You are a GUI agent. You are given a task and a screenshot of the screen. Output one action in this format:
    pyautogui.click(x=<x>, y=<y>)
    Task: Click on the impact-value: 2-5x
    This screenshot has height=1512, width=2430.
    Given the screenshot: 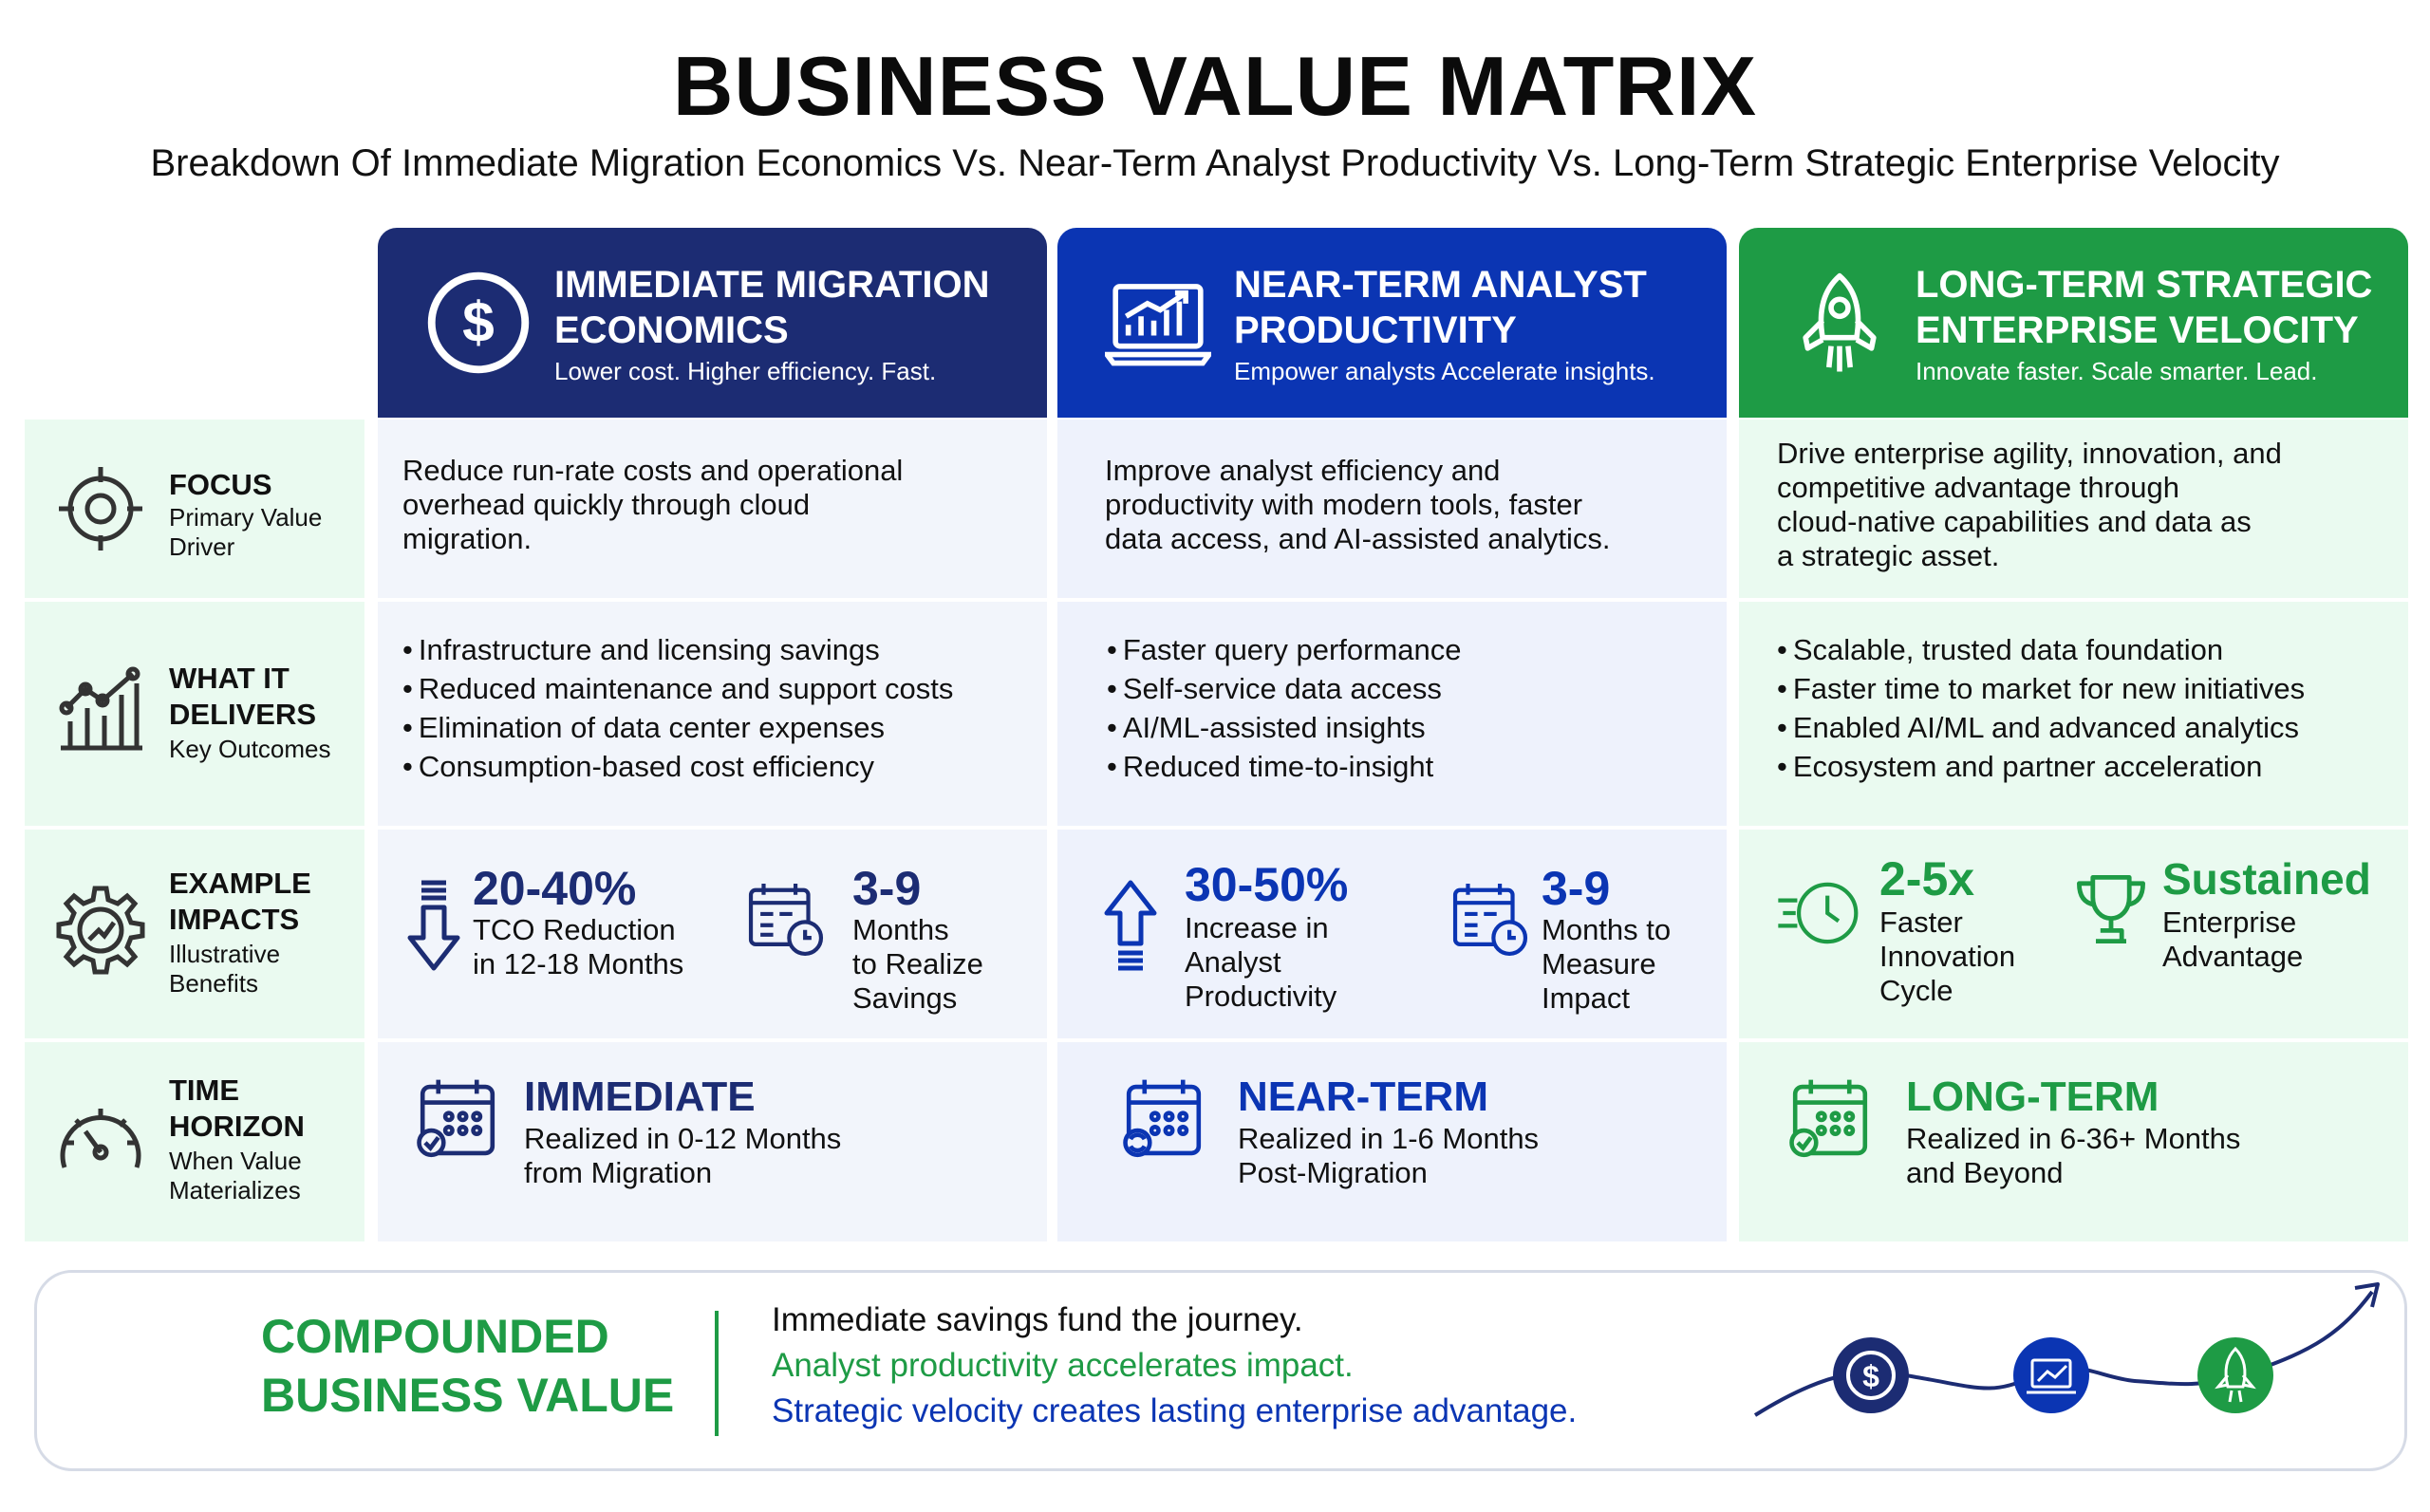 What is the action you would take?
    pyautogui.click(x=1927, y=878)
    